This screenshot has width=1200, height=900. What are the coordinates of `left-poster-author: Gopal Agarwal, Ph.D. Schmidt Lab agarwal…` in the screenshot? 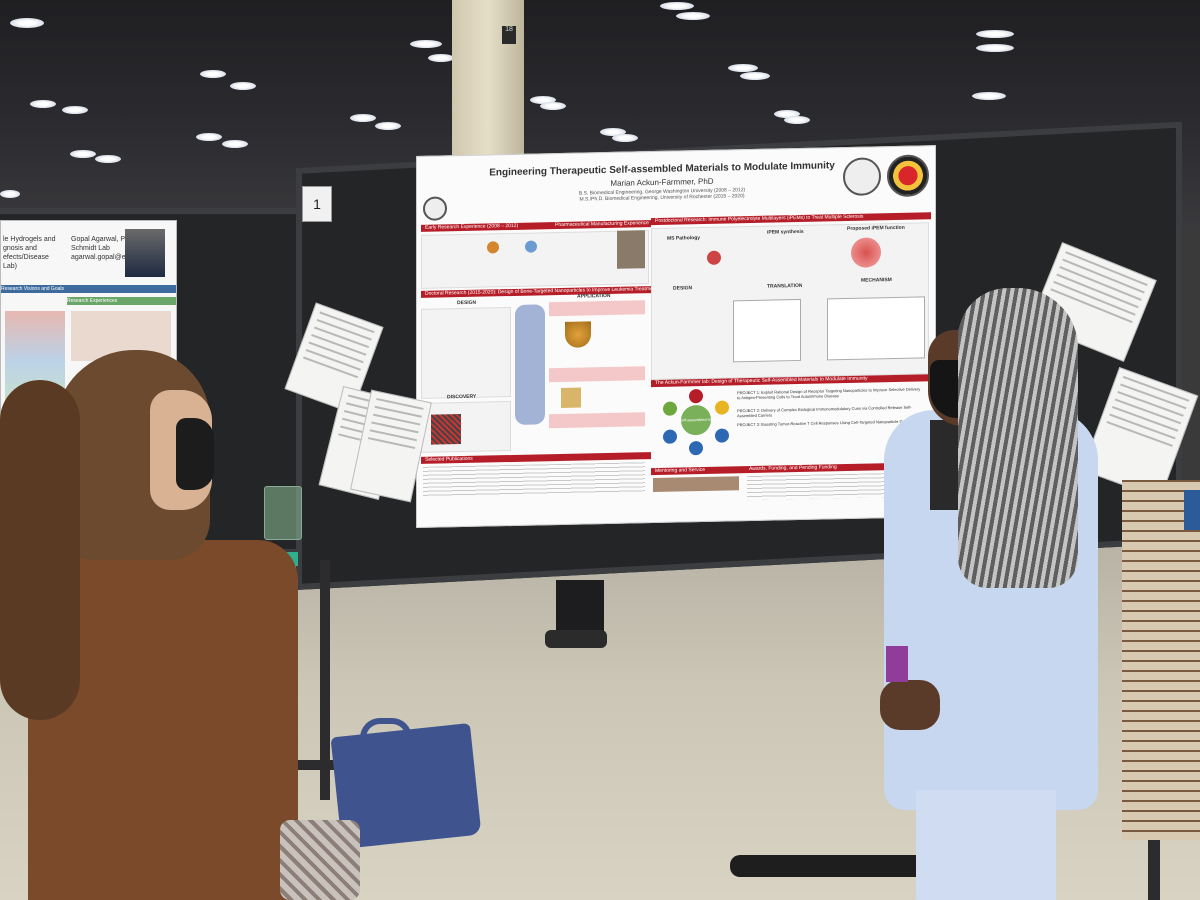 It's located at (104, 248).